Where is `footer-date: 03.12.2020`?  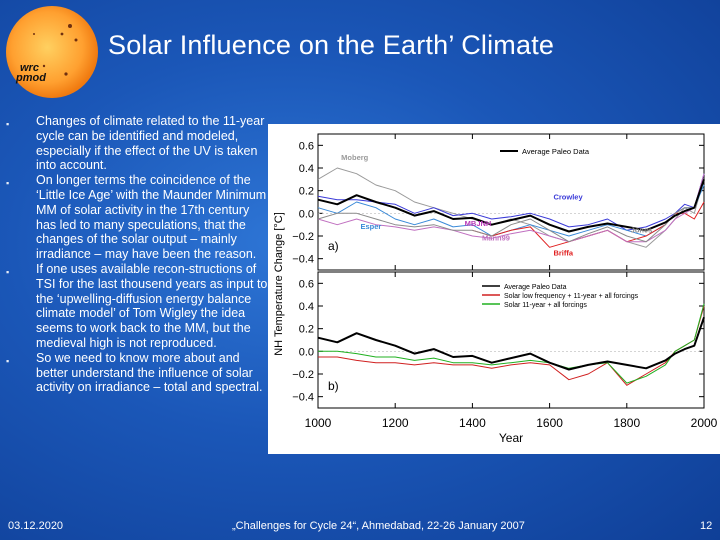 footer-date: 03.12.2020 is located at coordinates (36, 526).